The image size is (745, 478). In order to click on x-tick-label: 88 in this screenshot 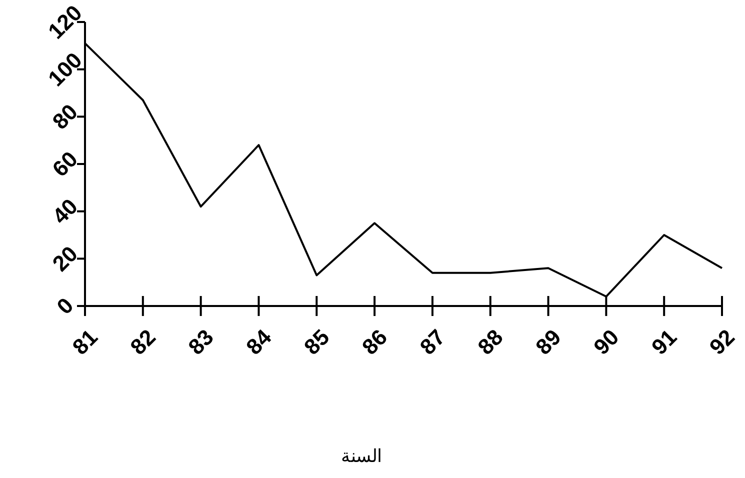, I will do `click(490, 342)`.